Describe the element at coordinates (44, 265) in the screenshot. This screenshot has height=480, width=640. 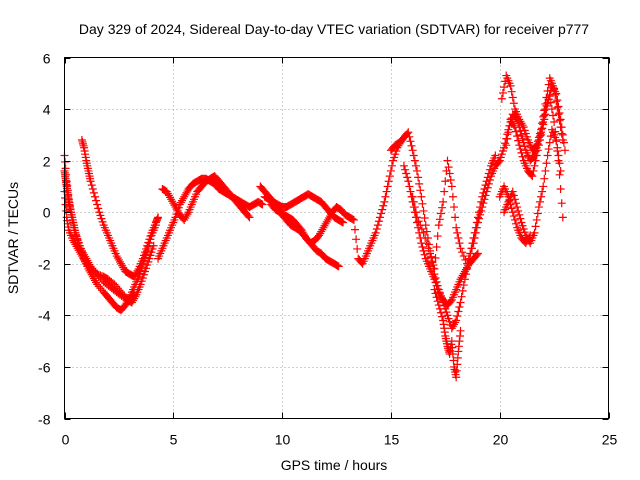
I see `y-tick-label: -2` at that location.